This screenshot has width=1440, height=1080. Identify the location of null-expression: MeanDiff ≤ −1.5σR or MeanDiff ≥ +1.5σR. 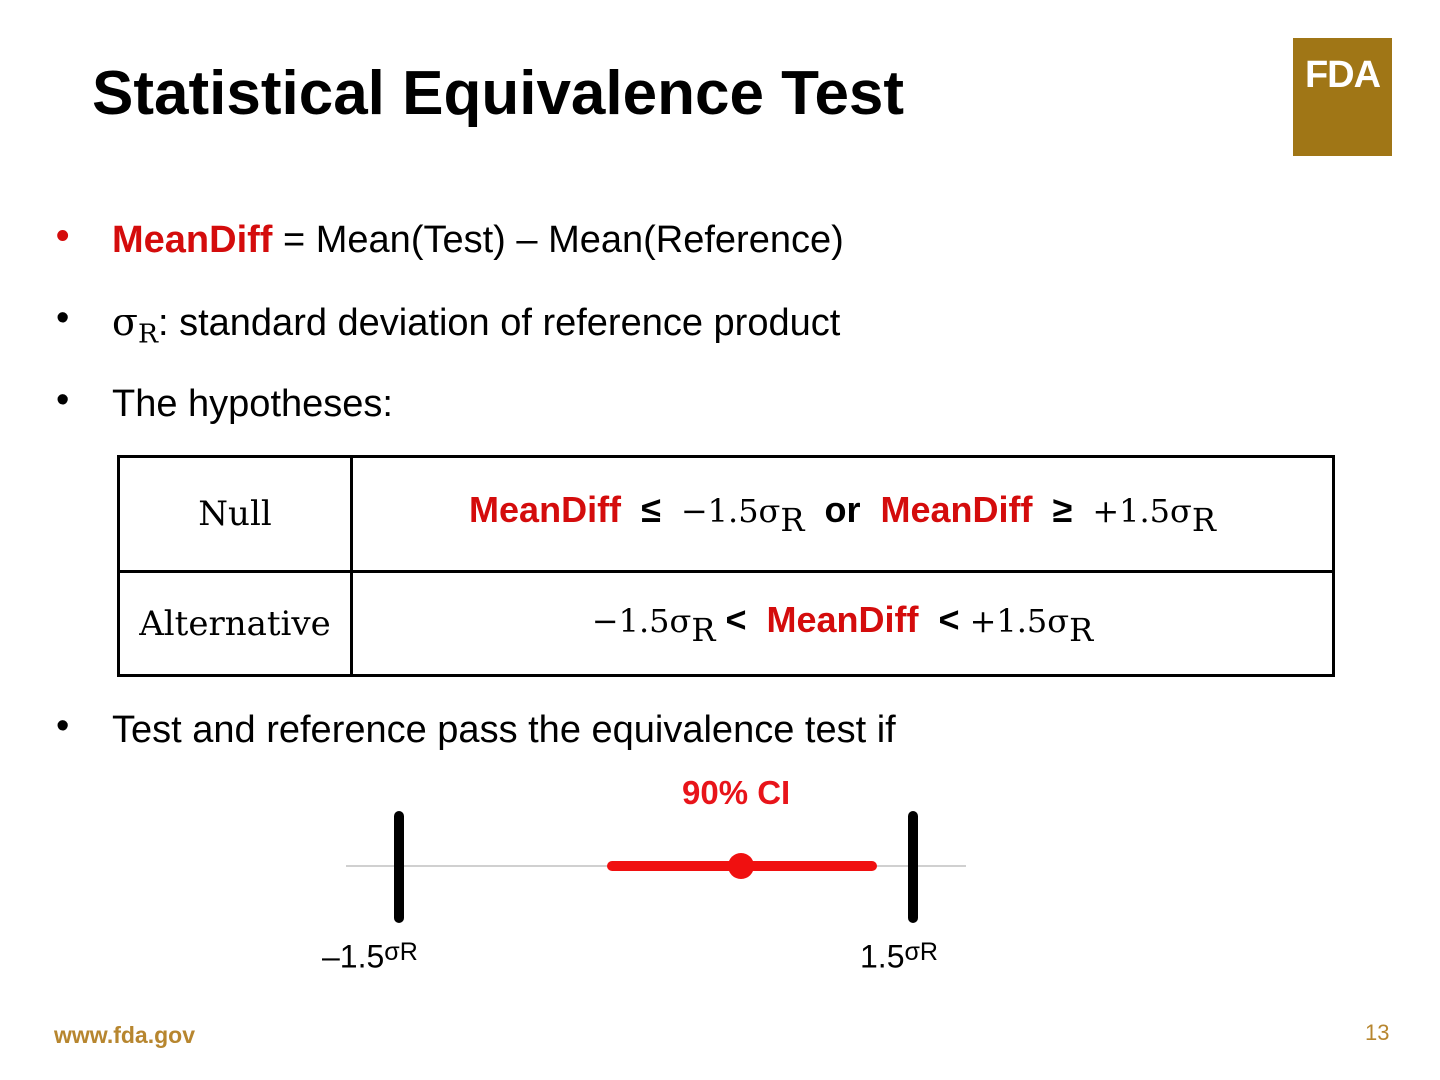
(842, 514).